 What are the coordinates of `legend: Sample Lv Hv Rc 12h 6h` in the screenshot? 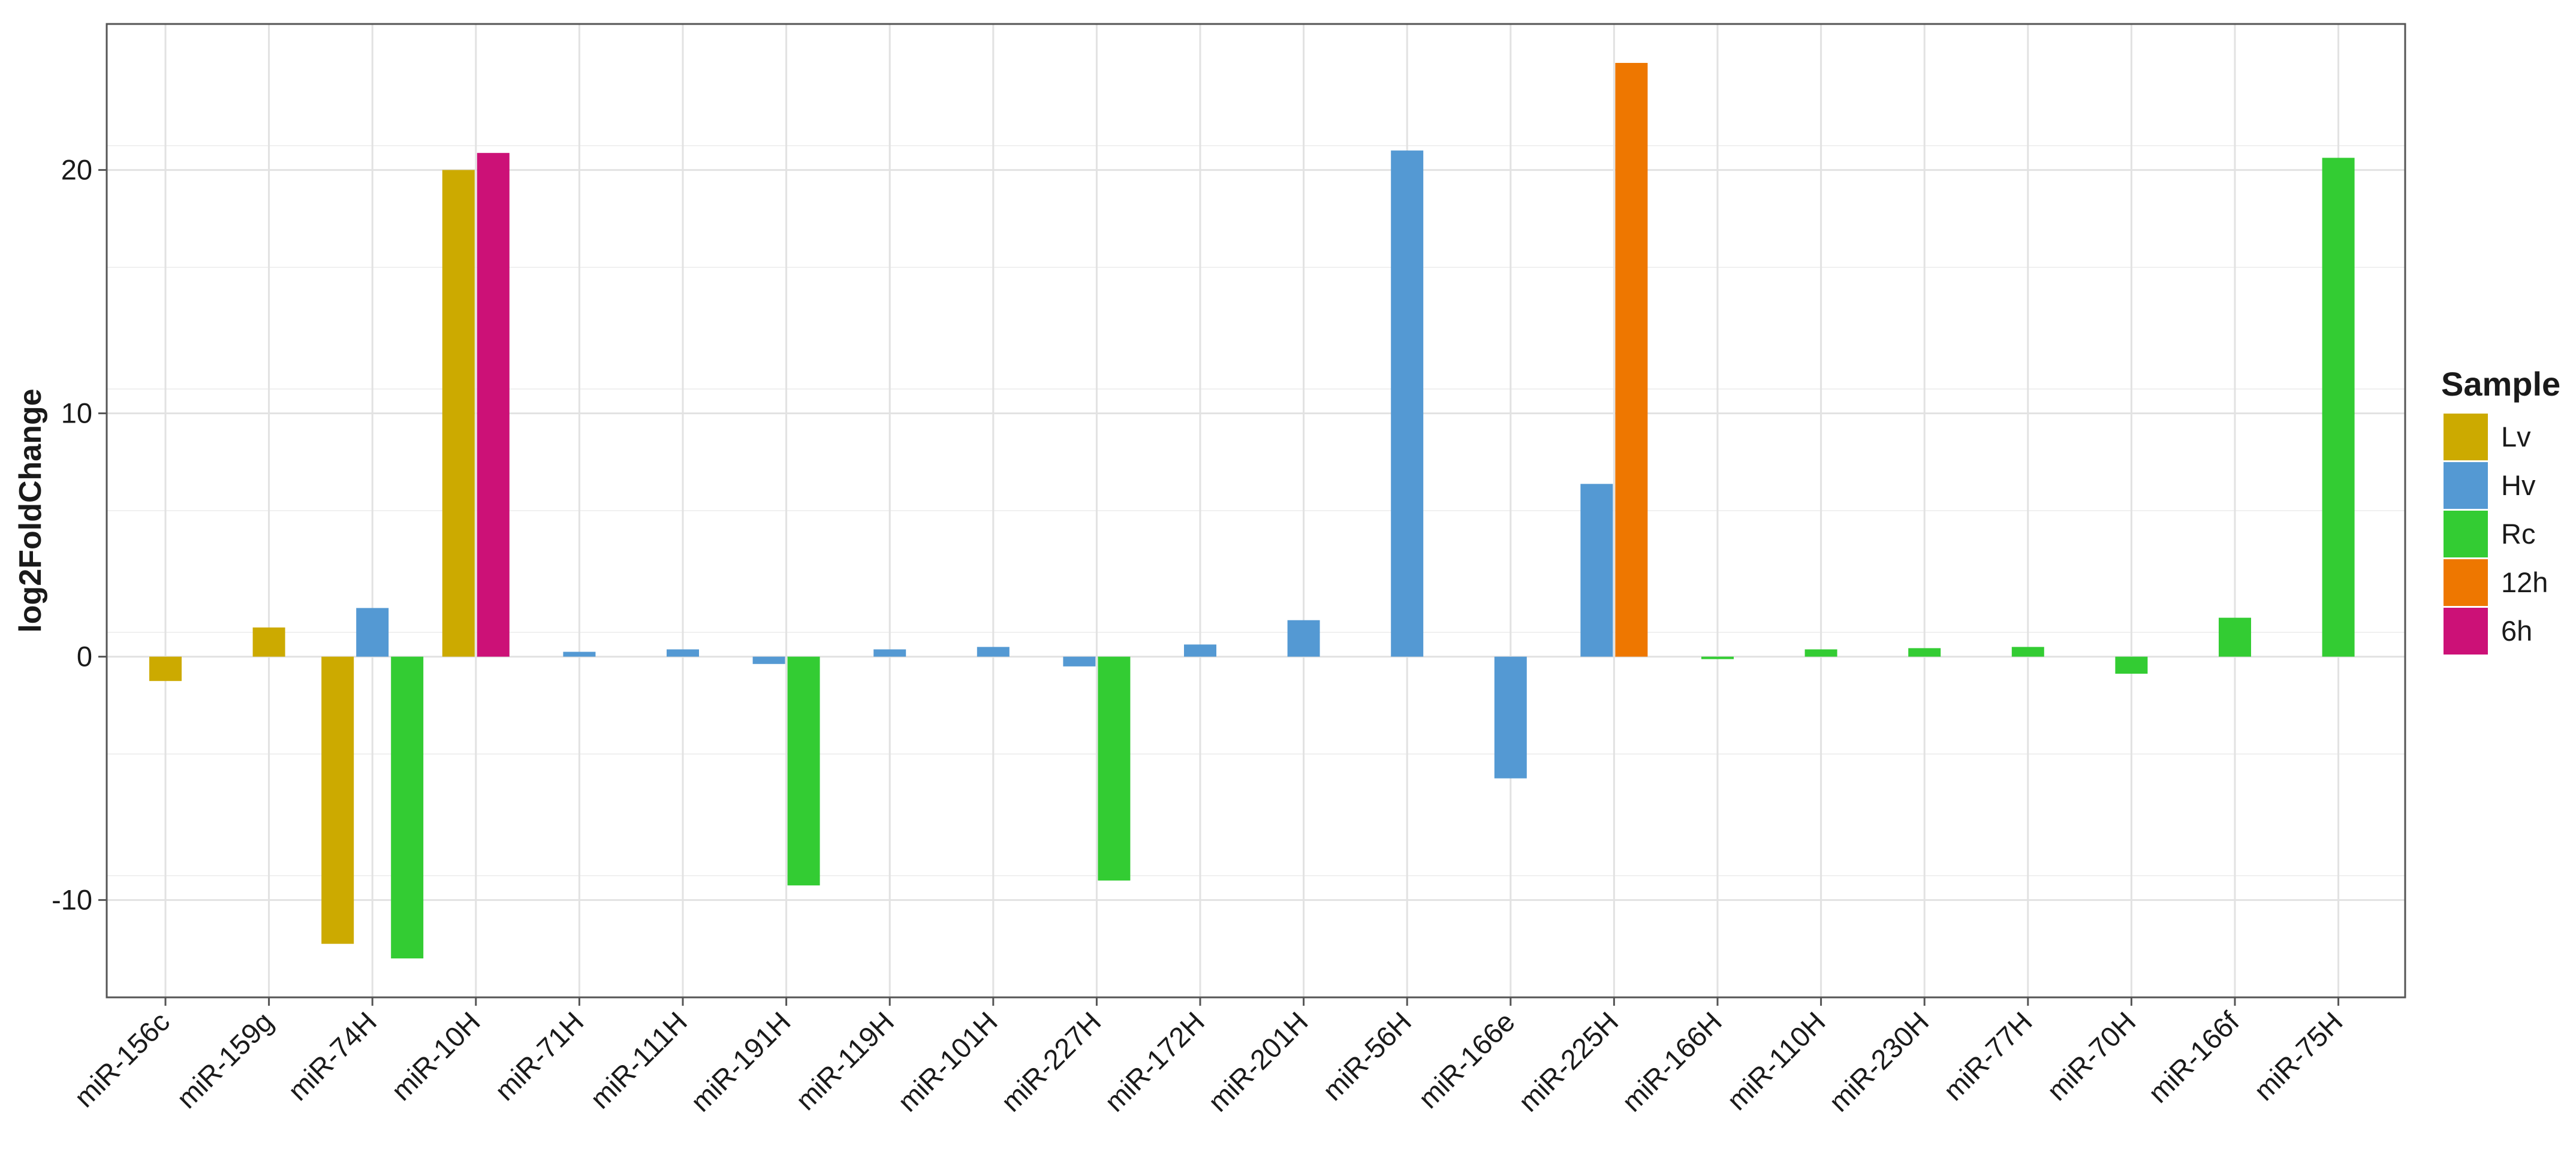 It's located at (2501, 510).